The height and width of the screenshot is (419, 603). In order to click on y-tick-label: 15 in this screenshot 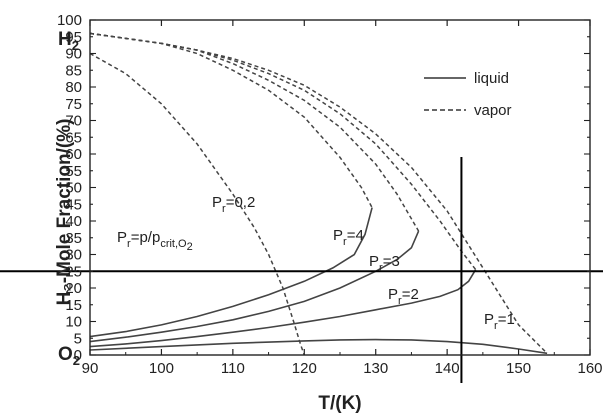, I will do `click(73, 305)`.